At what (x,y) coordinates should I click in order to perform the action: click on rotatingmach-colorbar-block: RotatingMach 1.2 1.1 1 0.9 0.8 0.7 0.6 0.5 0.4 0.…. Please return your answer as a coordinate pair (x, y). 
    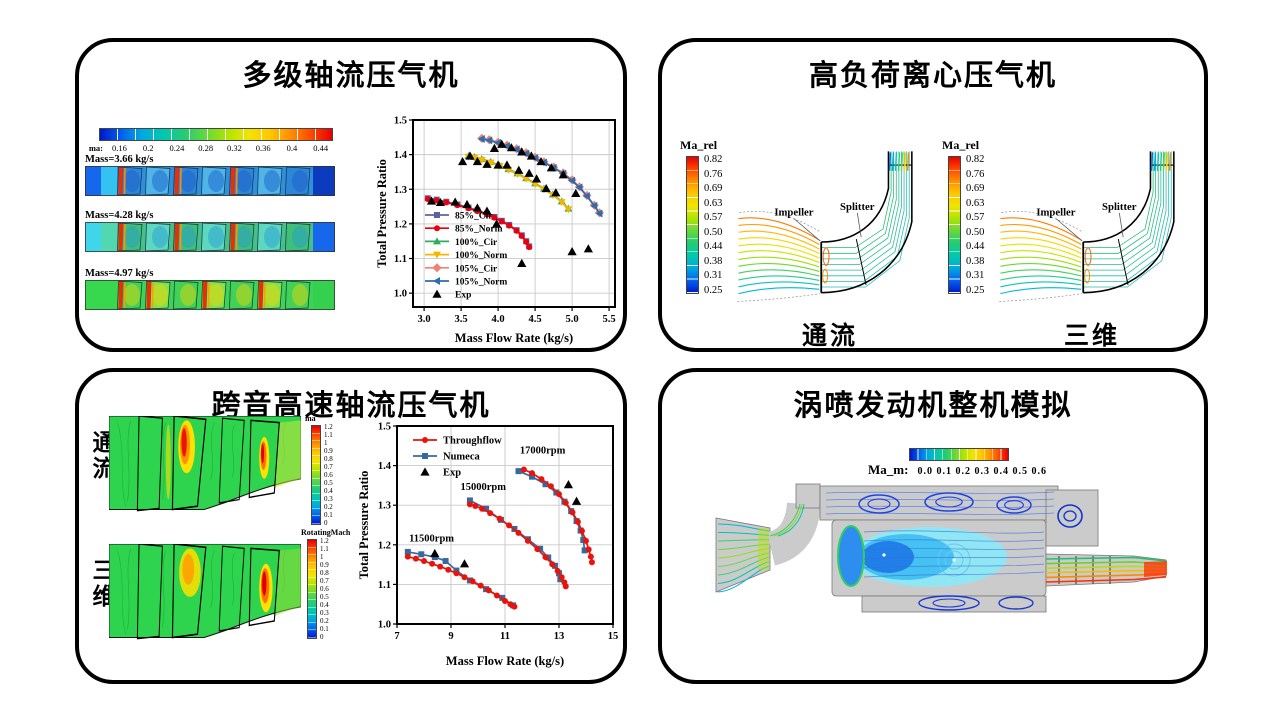
    Looking at the image, I should click on (333, 588).